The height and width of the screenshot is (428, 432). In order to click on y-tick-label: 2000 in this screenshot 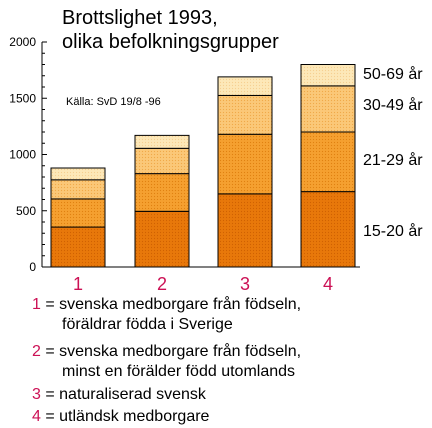, I will do `click(22, 42)`.